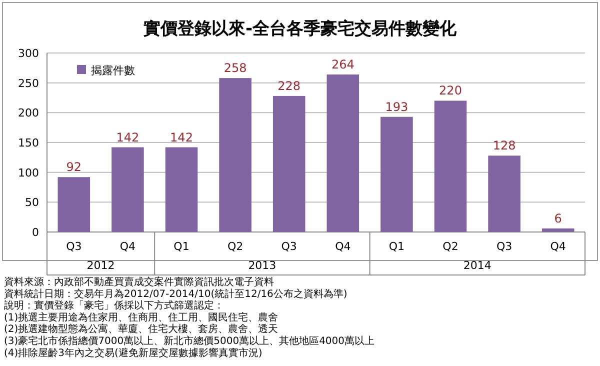  I want to click on text: (1)挑選主要用途為住家用、住商用、住工用、國民住宅、農舍, so click(141, 317).